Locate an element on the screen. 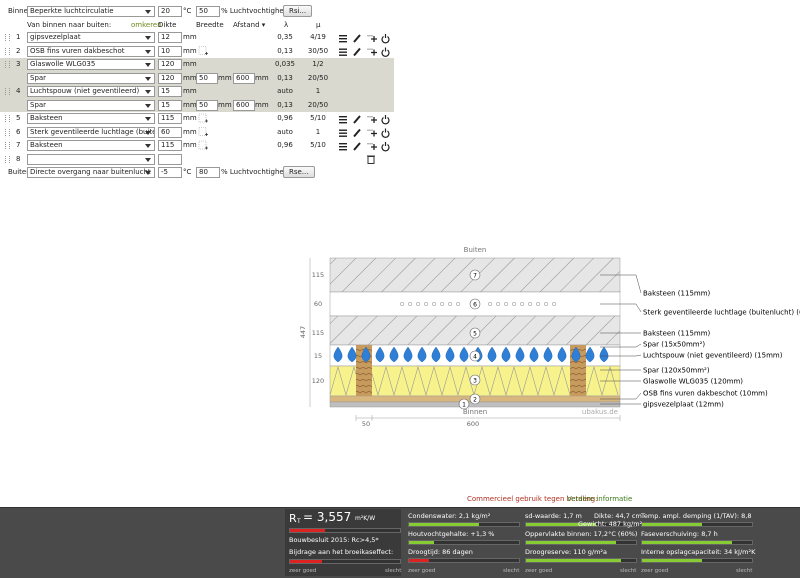 The width and height of the screenshot is (800, 578). rt-unit: m²K/W is located at coordinates (365, 518).